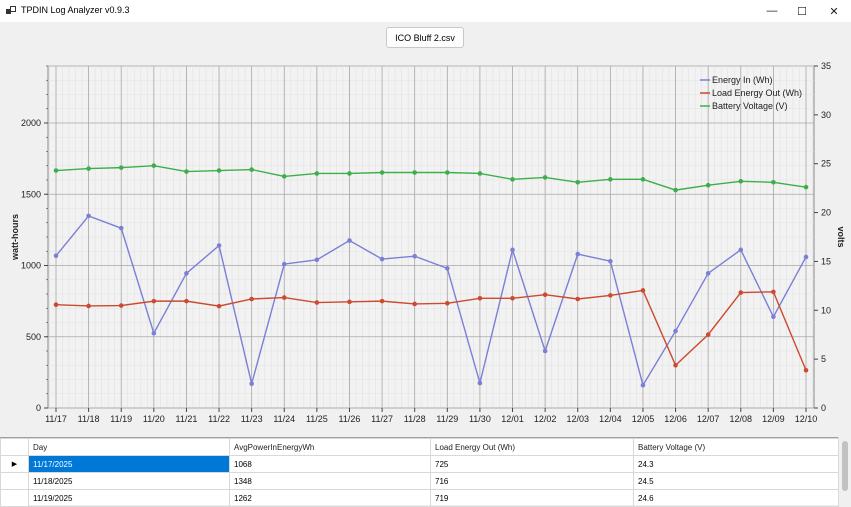 The height and width of the screenshot is (507, 851). I want to click on minimize-button: —, so click(772, 11).